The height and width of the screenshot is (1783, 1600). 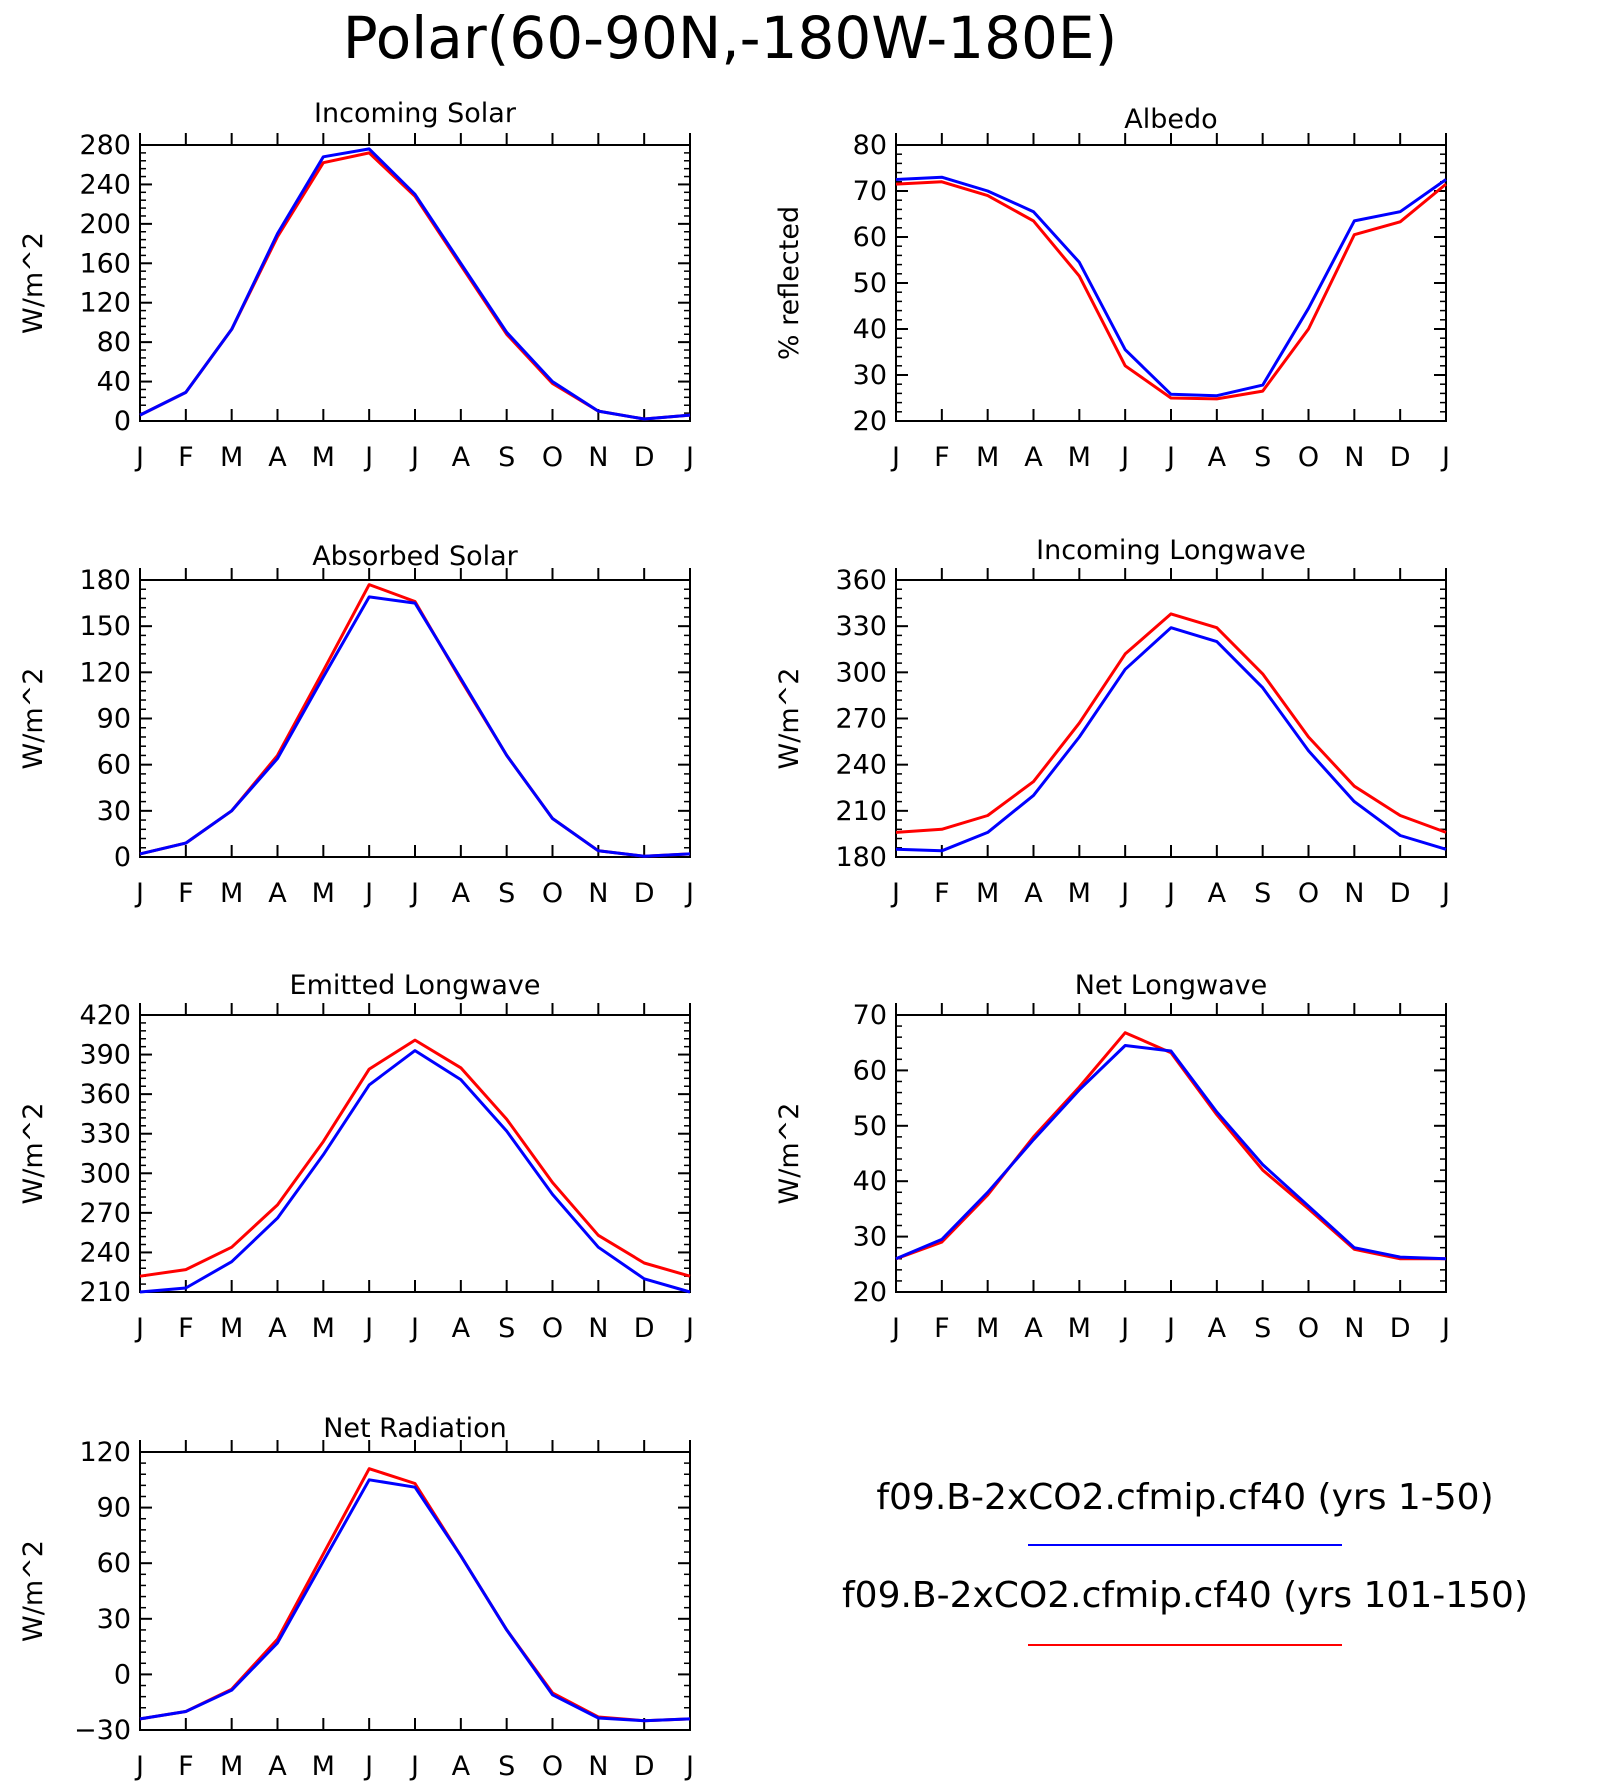 What do you see at coordinates (415, 113) in the screenshot?
I see `panel-title: Incoming Solar` at bounding box center [415, 113].